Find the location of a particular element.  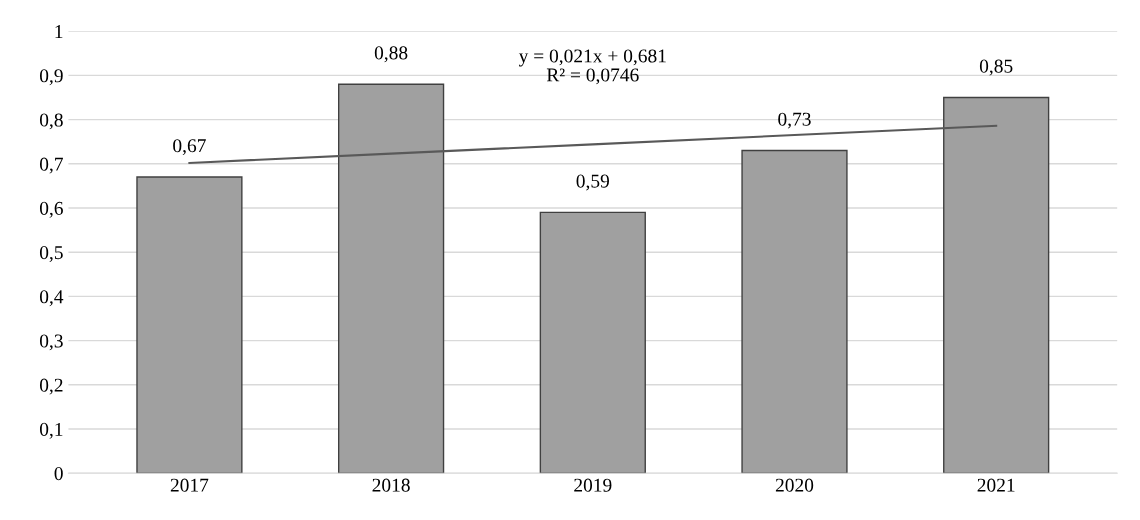

data-label: 0,73 is located at coordinates (794, 120).